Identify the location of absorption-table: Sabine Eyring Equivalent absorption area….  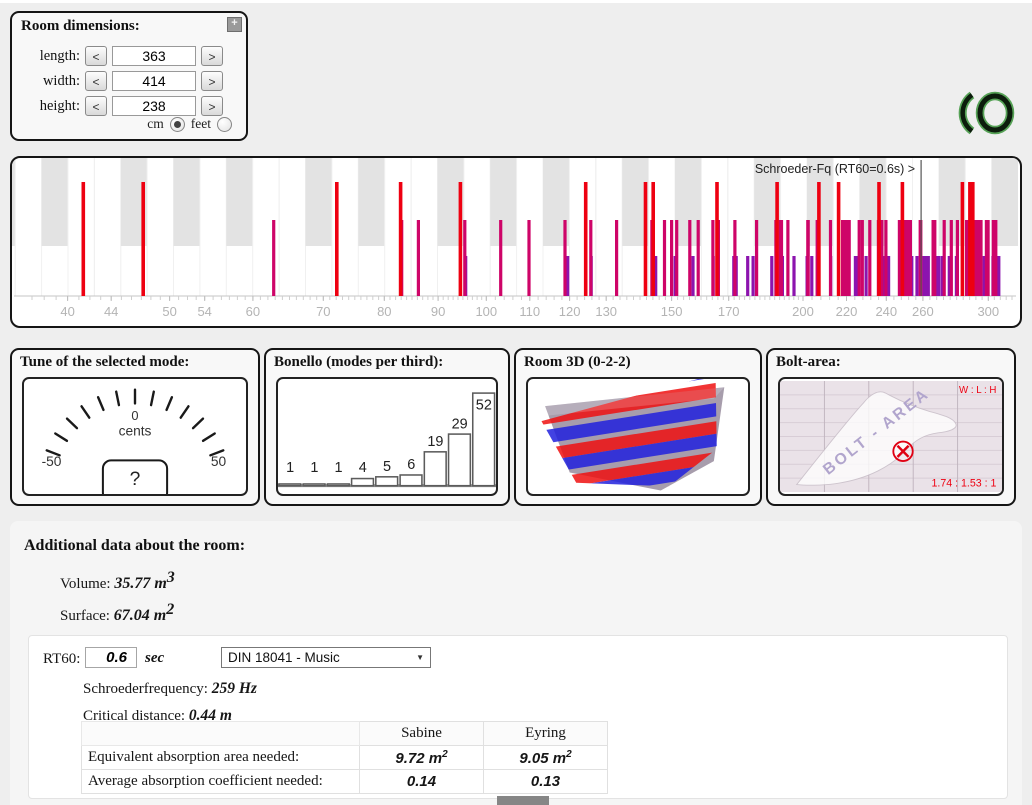
(344, 757).